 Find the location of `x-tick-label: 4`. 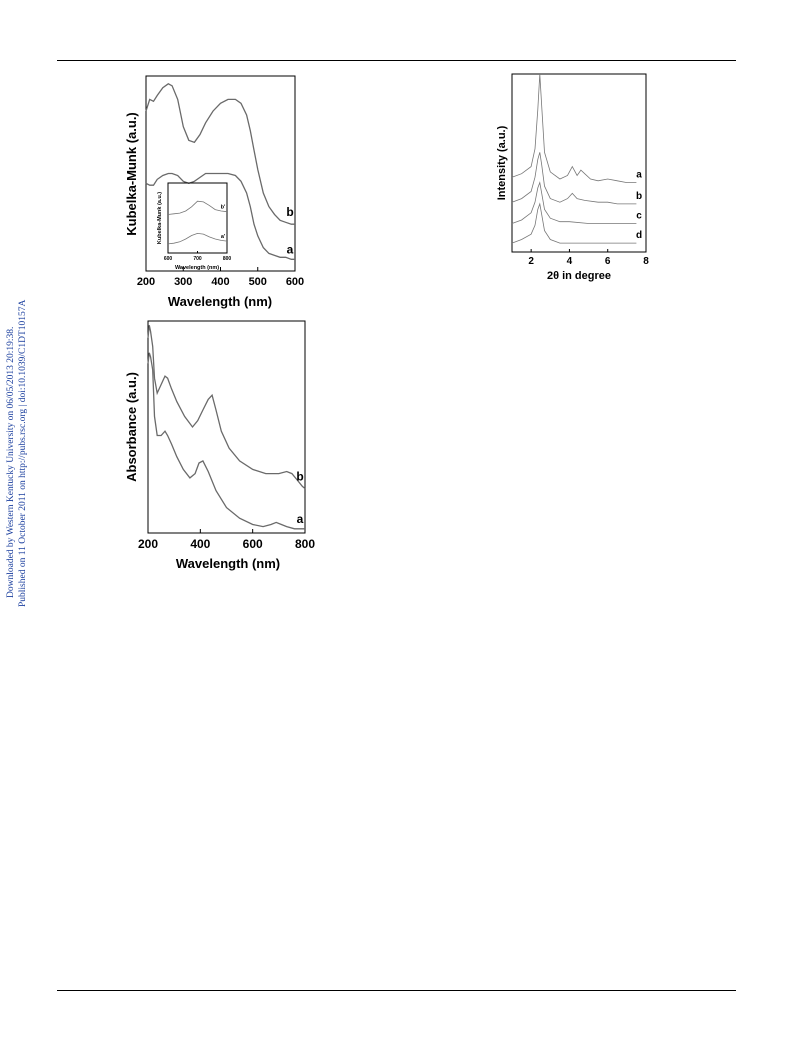

x-tick-label: 4 is located at coordinates (570, 261).